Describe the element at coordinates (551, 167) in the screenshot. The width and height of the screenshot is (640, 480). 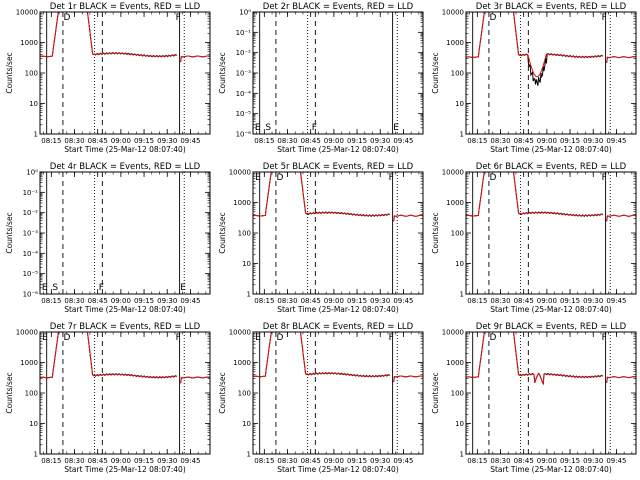
I see `panel-title: Det 6r BLACK = Events, RED = LLD` at that location.